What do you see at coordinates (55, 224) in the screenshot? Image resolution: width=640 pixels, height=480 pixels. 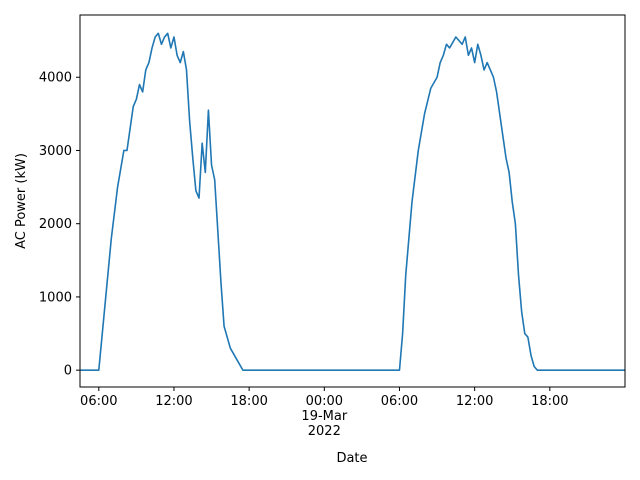 I see `y-tick-label: 2000` at bounding box center [55, 224].